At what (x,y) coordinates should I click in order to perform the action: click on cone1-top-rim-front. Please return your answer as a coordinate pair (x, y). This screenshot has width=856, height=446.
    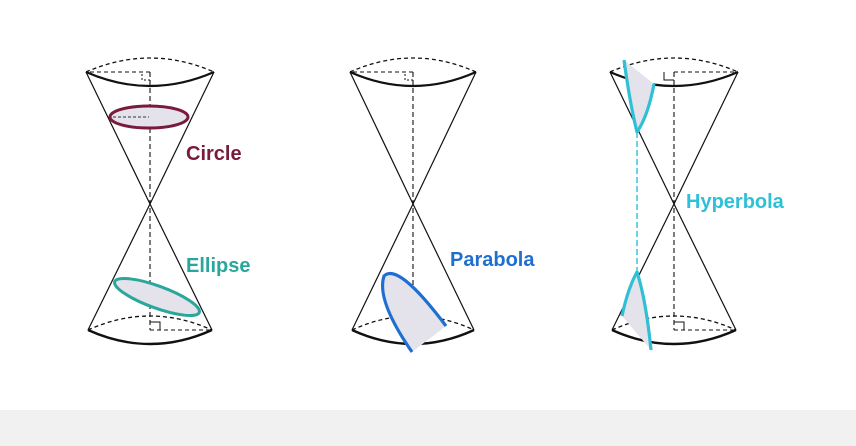
    Looking at the image, I should click on (150, 79).